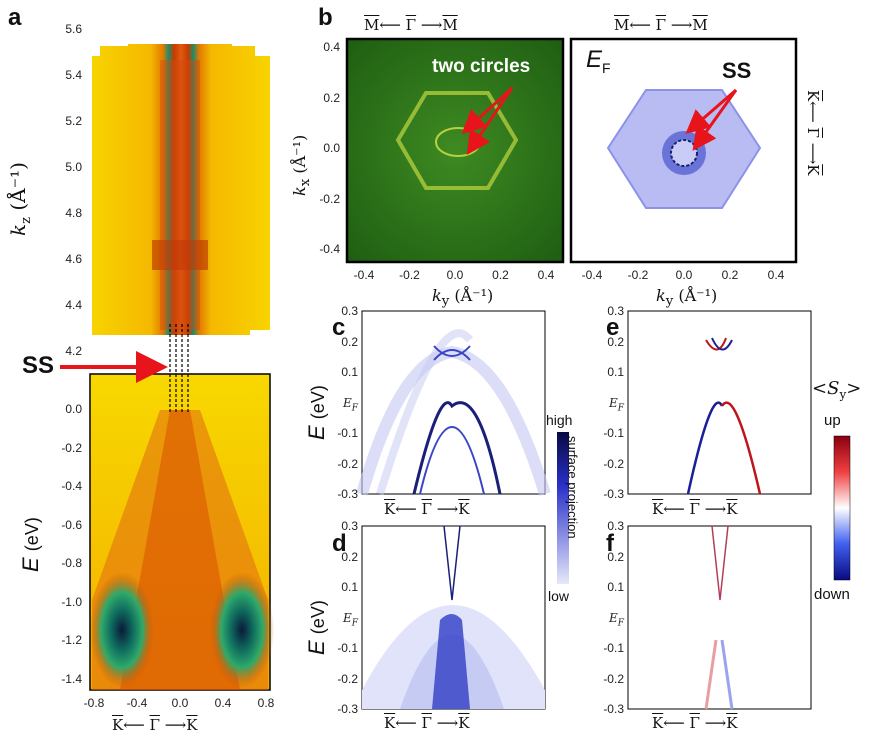 This screenshot has height=738, width=871. Describe the element at coordinates (737, 70) in the screenshot. I see `b-ss-label: SS` at that location.